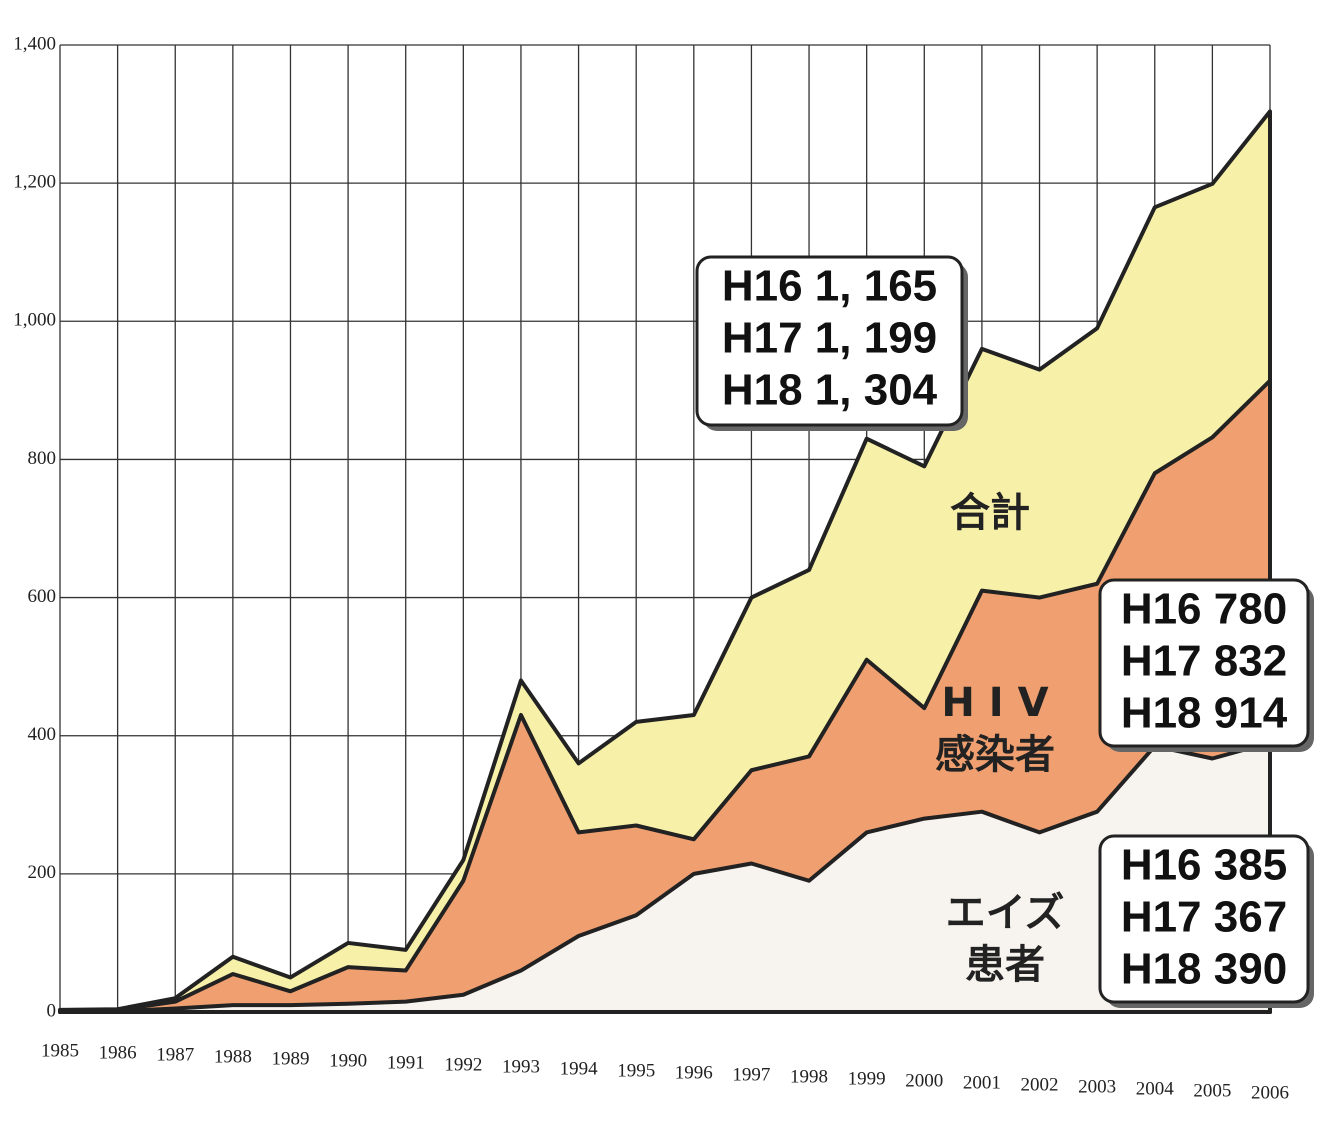  I want to click on x-tick-label: 1988, so click(233, 1056).